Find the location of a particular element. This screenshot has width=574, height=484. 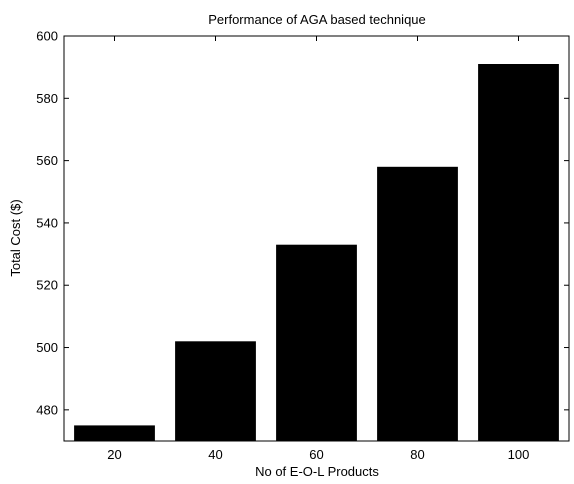

x-tick-label-20: 20 is located at coordinates (114, 454).